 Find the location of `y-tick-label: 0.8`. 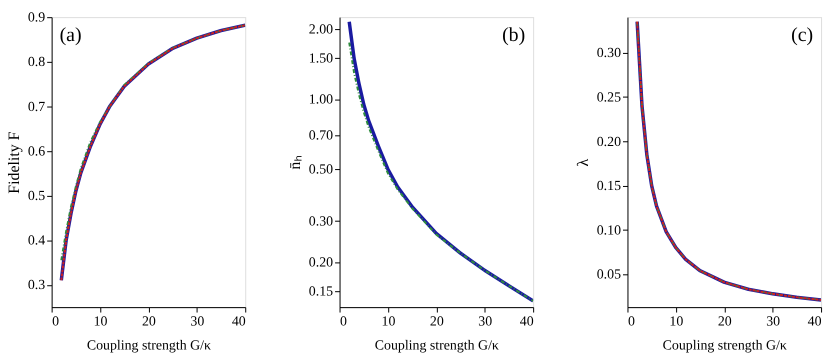

y-tick-label: 0.8 is located at coordinates (37, 62).